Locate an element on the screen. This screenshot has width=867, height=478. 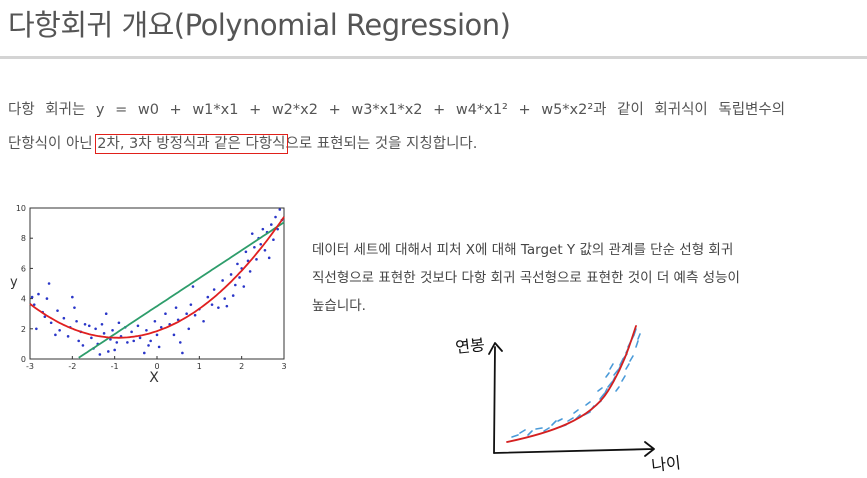
x-tick-label: 0 is located at coordinates (156, 366).